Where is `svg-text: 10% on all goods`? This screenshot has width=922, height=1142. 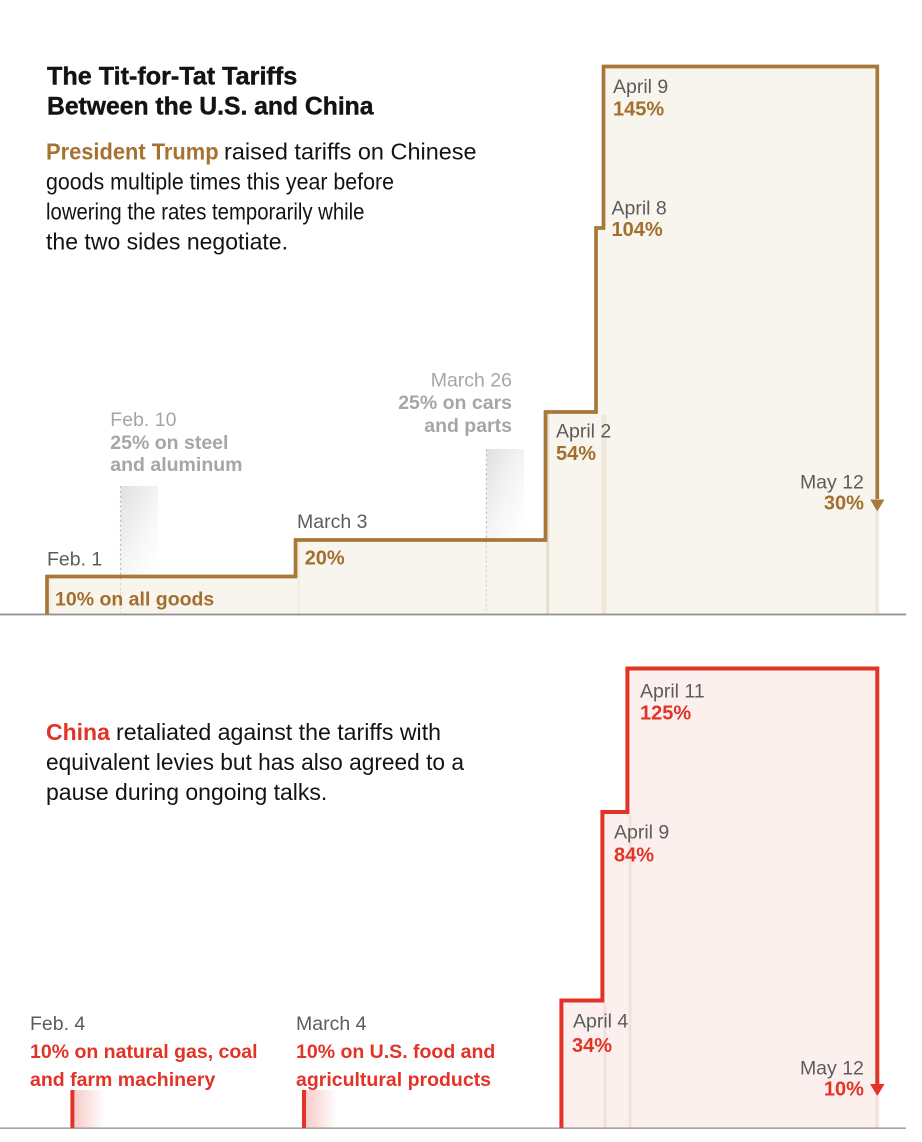
svg-text: 10% on all goods is located at coordinates (134, 600).